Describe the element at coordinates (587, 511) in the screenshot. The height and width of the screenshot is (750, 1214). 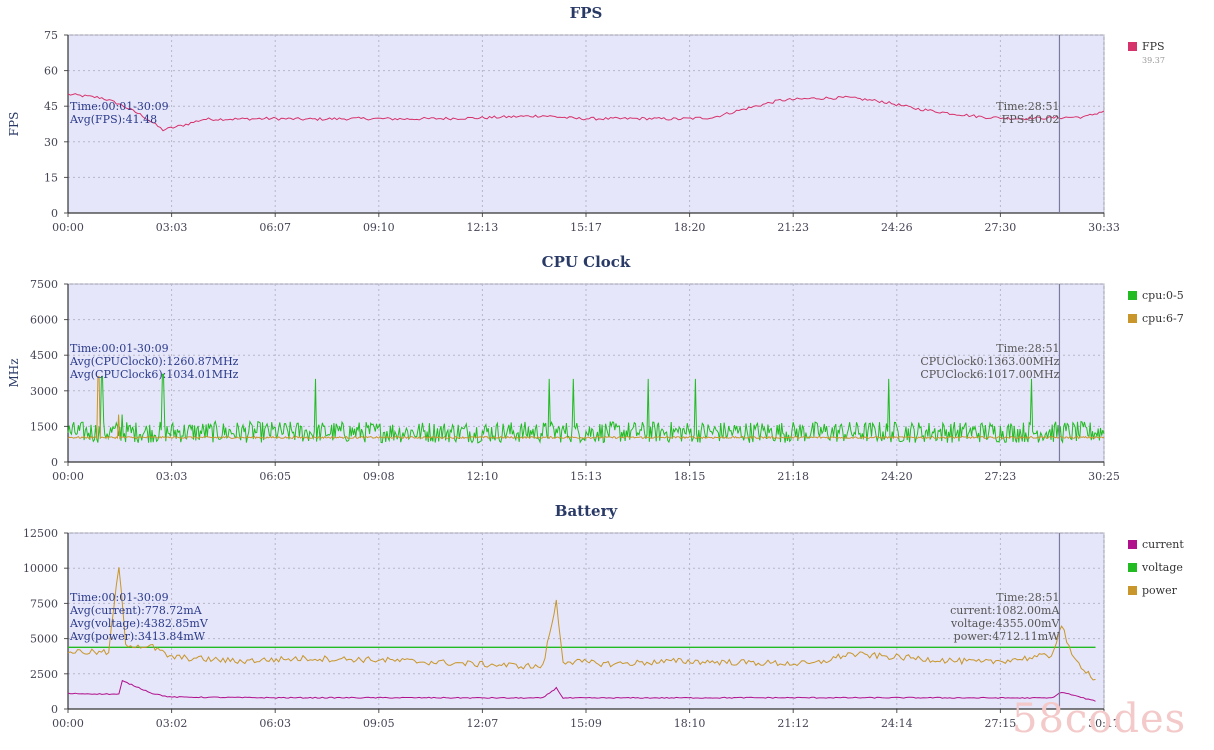
I see `battery-chart-title: Battery` at that location.